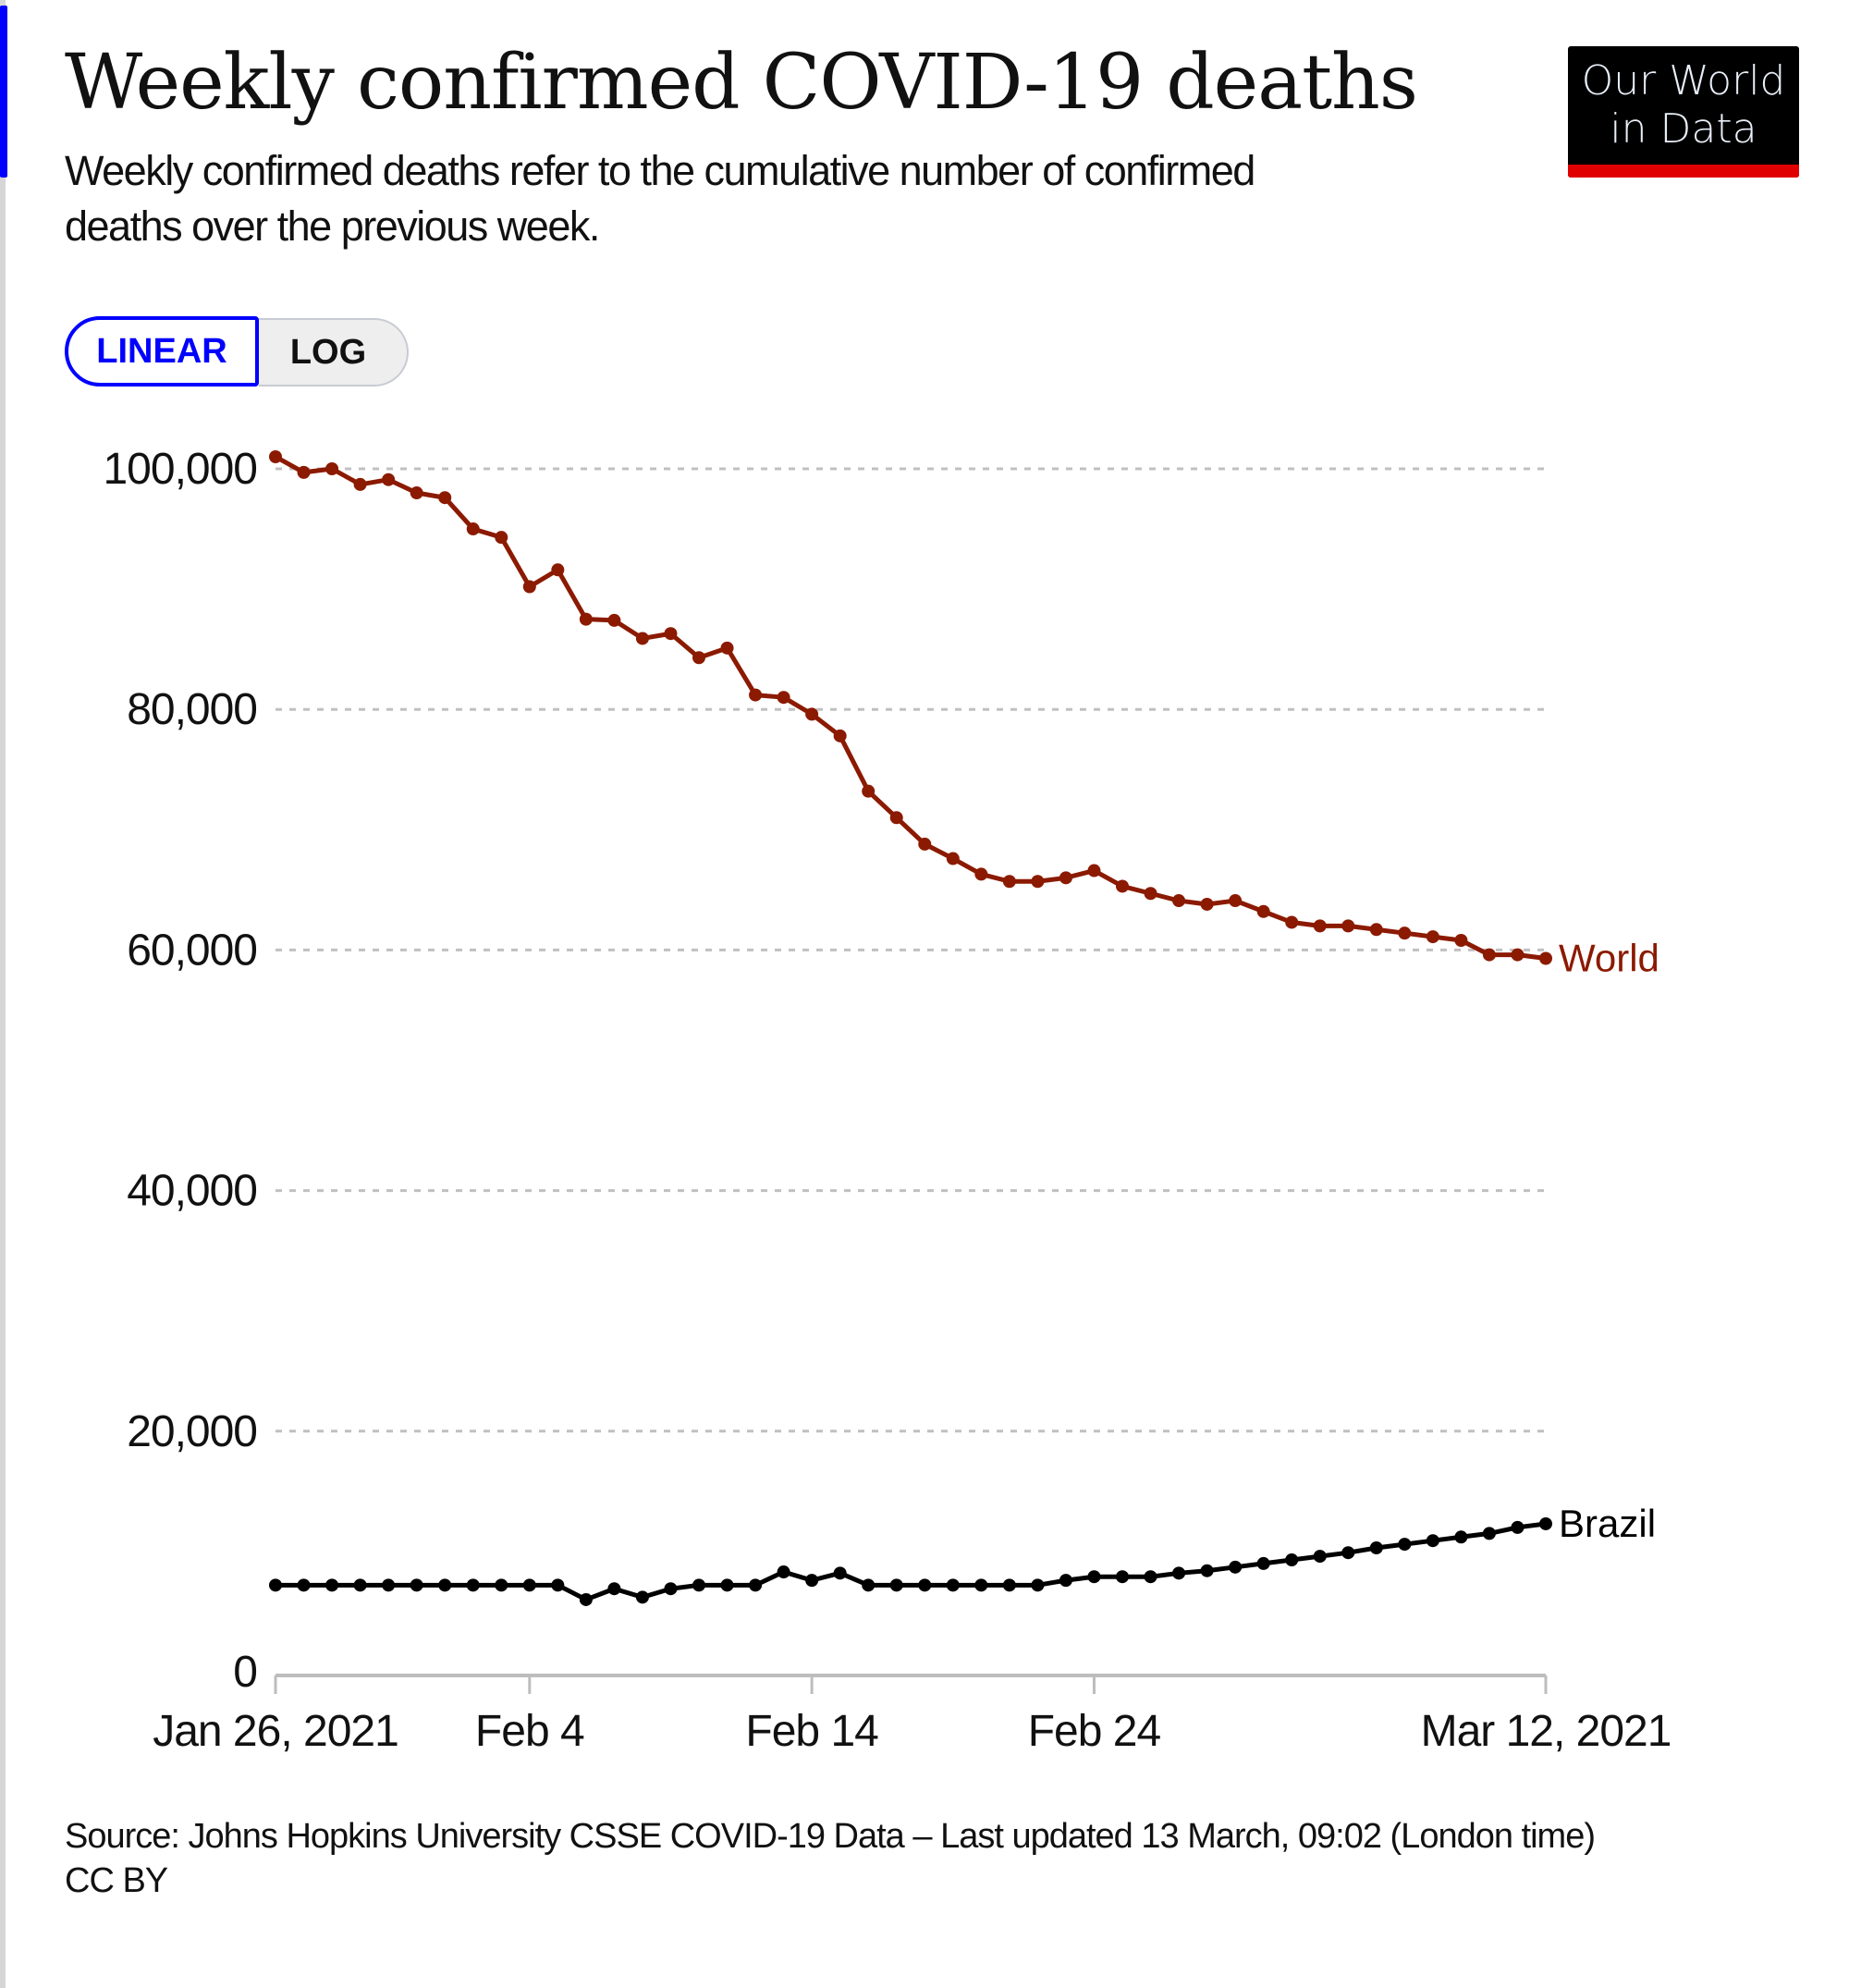  I want to click on x-tick-label: Feb 14, so click(811, 1731).